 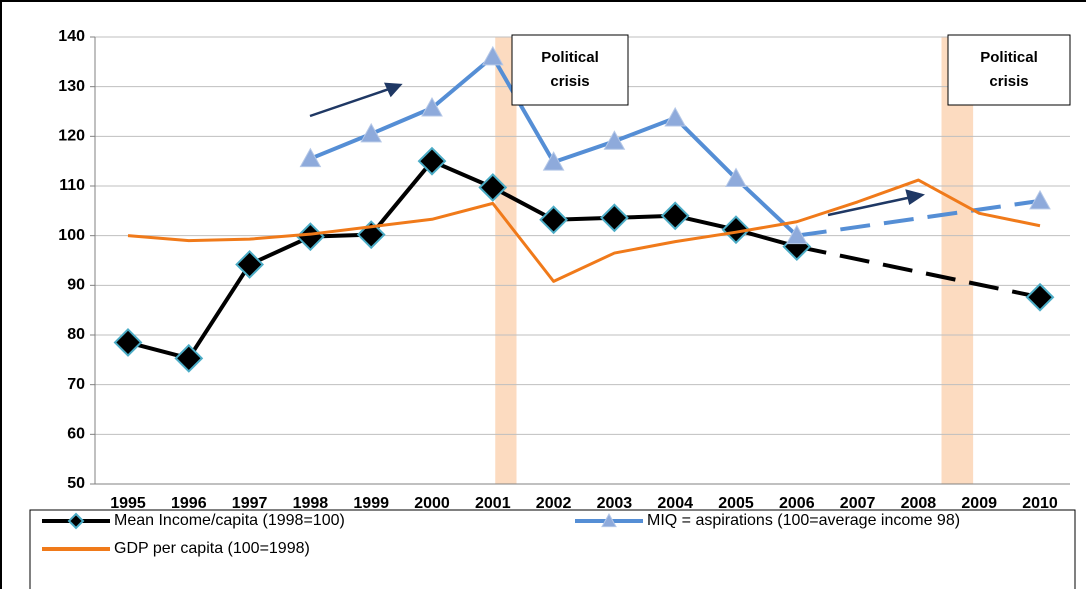 I want to click on legend-box, so click(x=552, y=550).